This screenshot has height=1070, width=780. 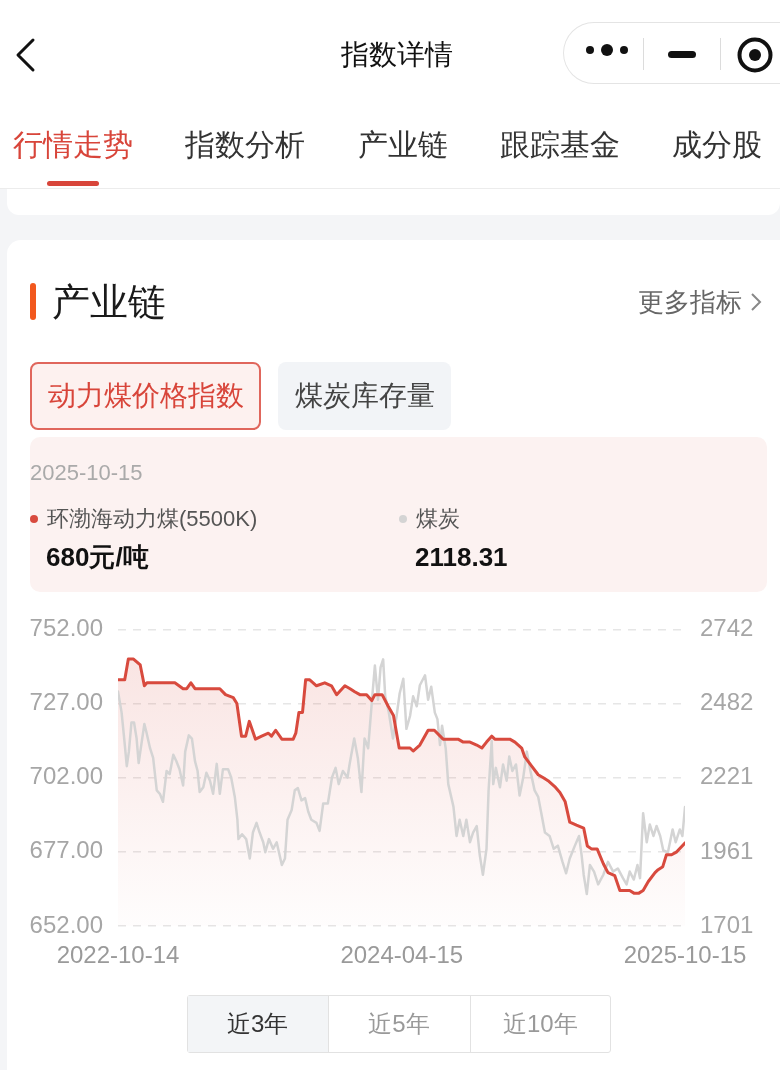 What do you see at coordinates (66, 924) in the screenshot?
I see `y-tick-label: 652.00` at bounding box center [66, 924].